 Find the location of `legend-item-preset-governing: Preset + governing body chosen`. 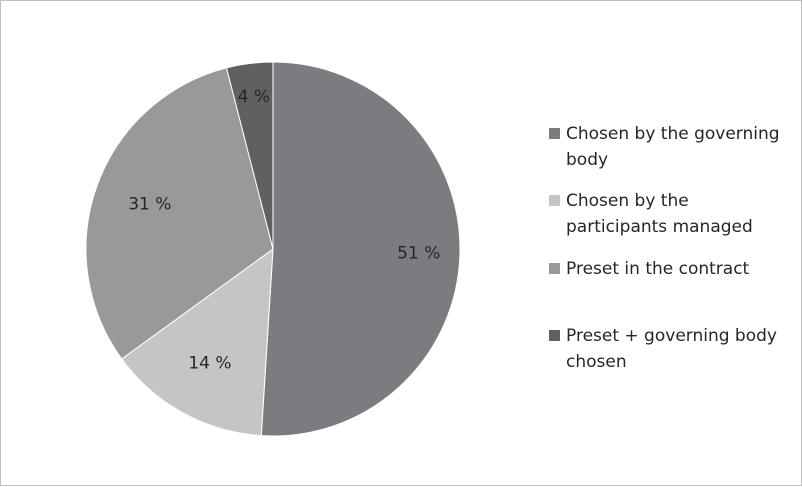

legend-item-preset-governing: Preset + governing body chosen is located at coordinates (671, 349).